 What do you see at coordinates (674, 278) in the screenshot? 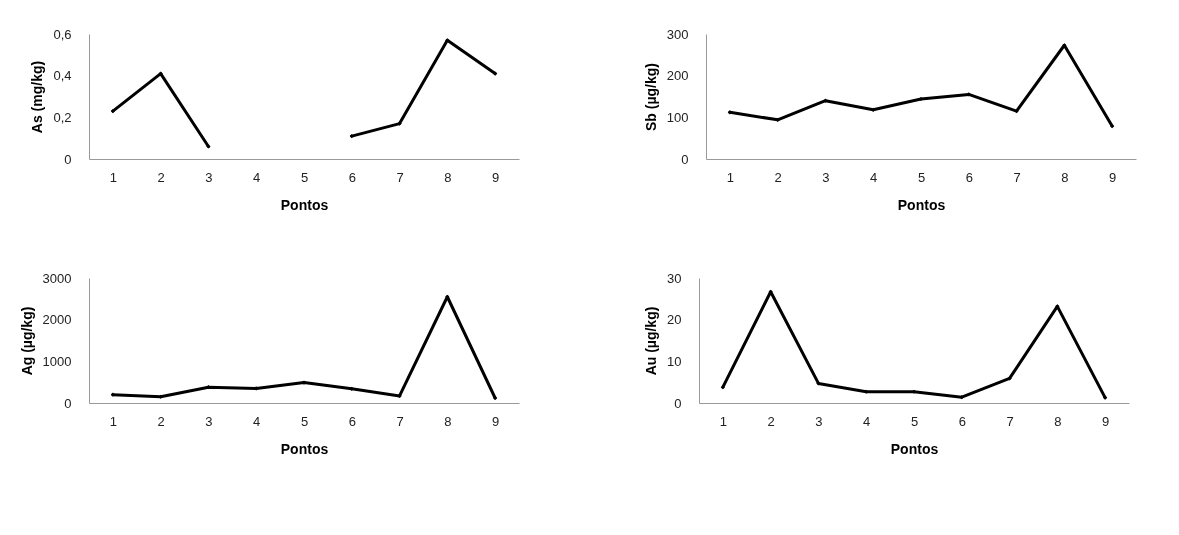
I see `y-tick-label: 30` at bounding box center [674, 278].